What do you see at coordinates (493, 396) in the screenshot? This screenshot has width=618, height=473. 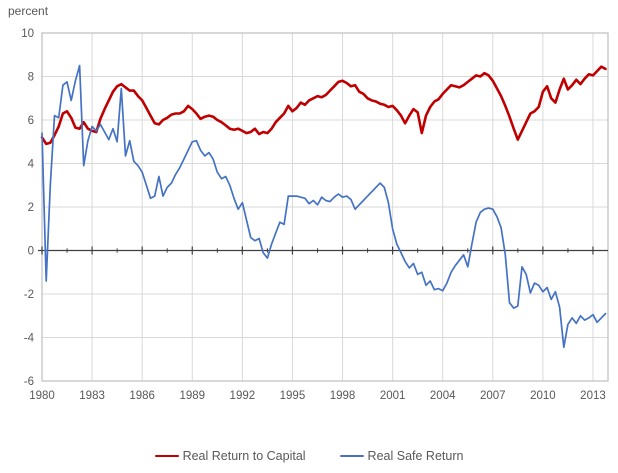 I see `x-tick-label: 2007` at bounding box center [493, 396].